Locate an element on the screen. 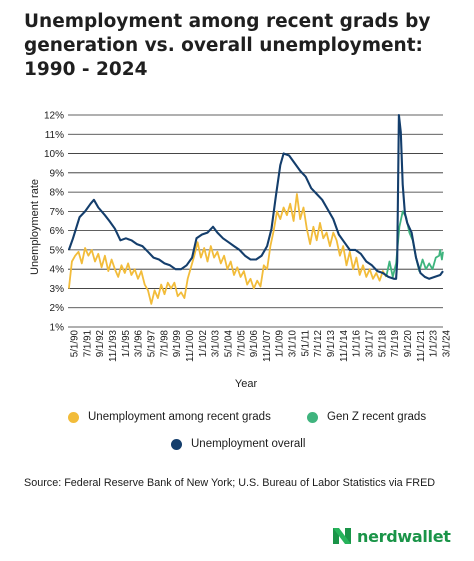 The height and width of the screenshot is (561, 474). x-tick-label: 1/1/02 is located at coordinates (203, 343).